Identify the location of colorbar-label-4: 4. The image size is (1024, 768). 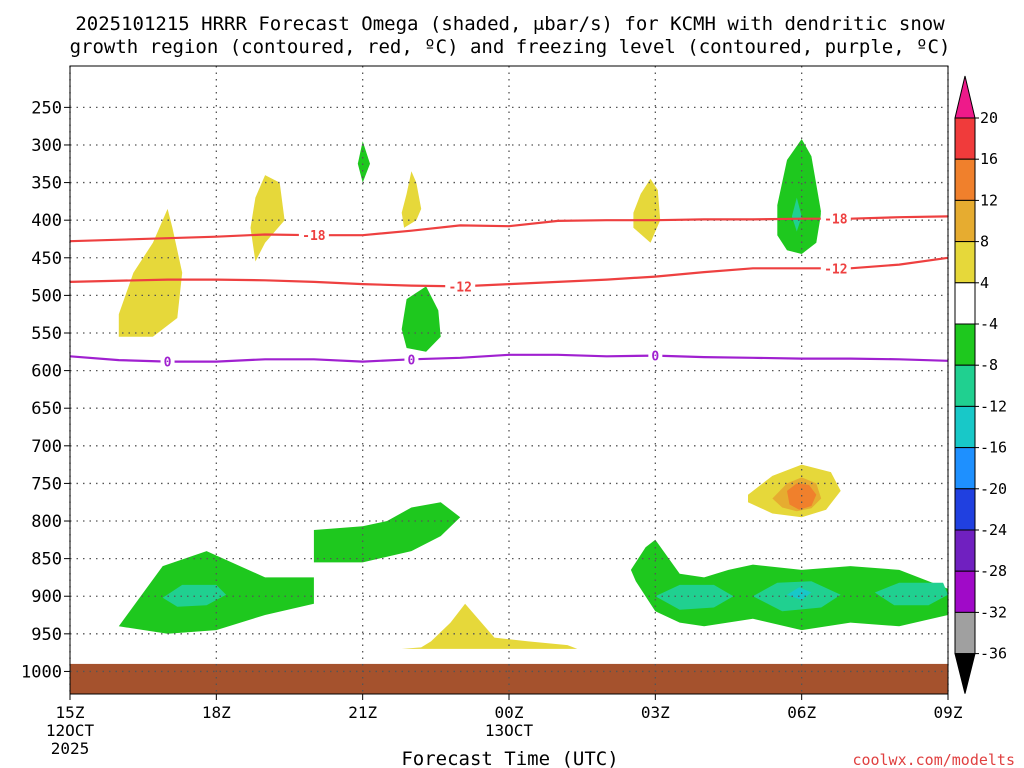
(984, 283).